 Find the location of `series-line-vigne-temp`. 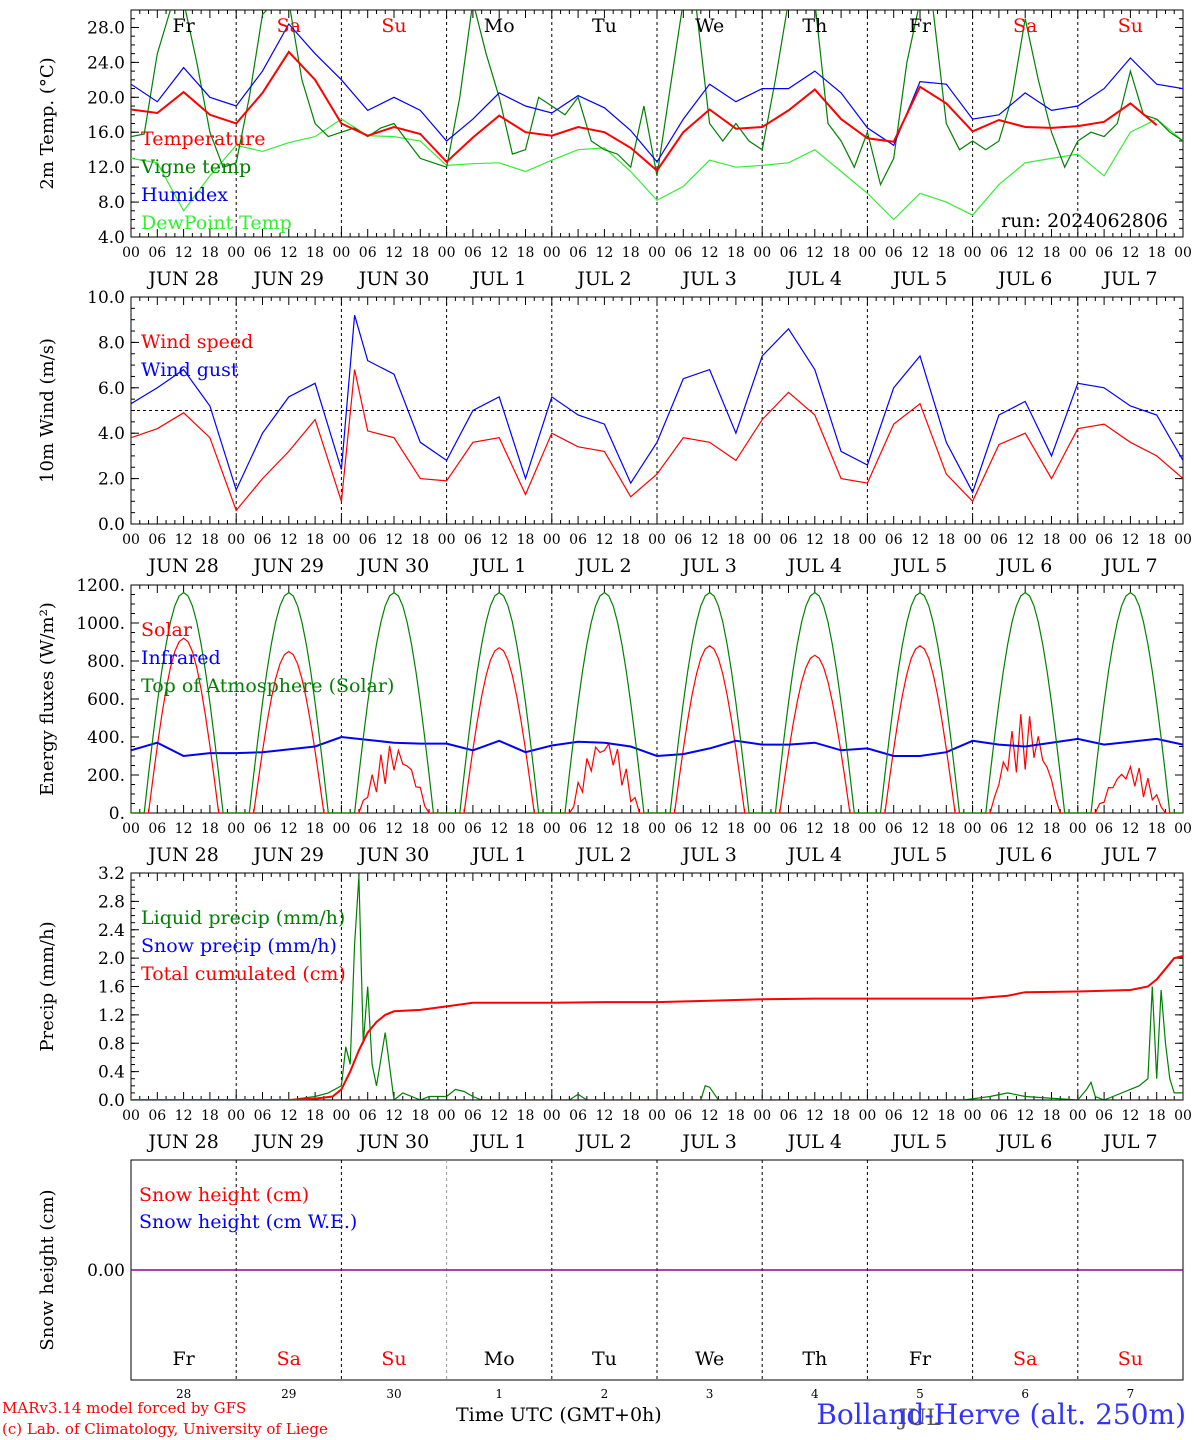

series-line-vigne-temp is located at coordinates (657, 98).